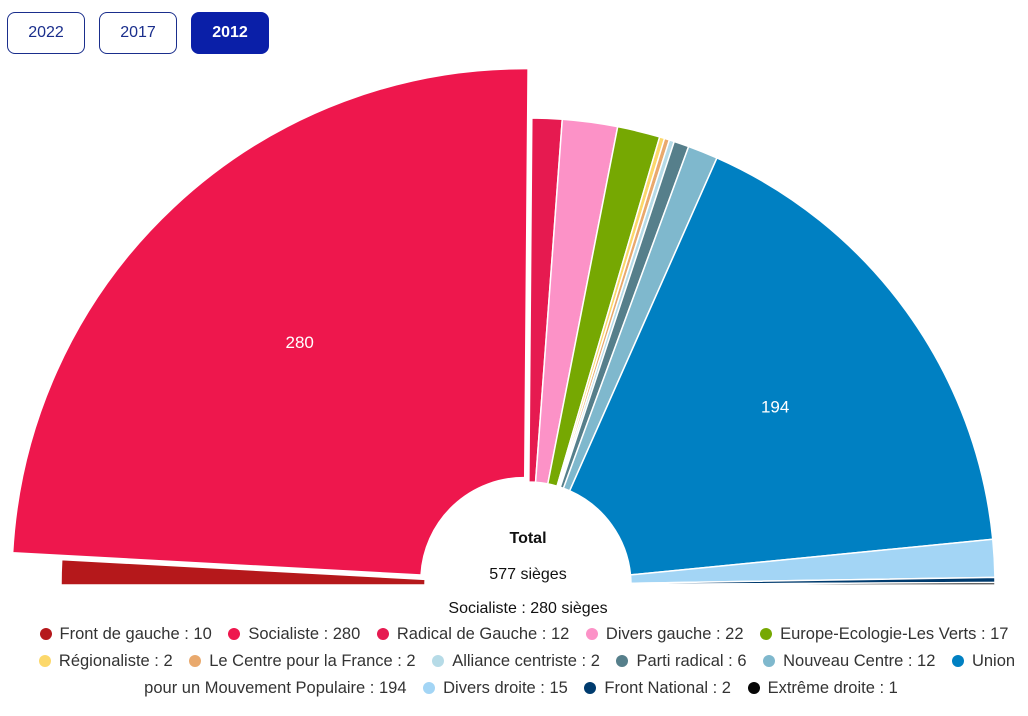  I want to click on tab-2012: 2012, so click(230, 33).